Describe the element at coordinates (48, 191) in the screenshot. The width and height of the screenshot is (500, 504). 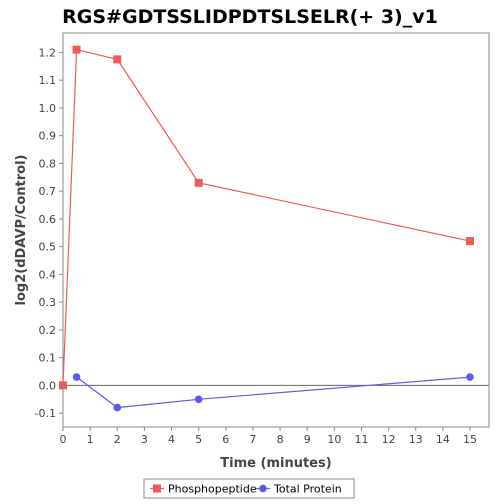
I see `y-tick-label: 0.7` at that location.